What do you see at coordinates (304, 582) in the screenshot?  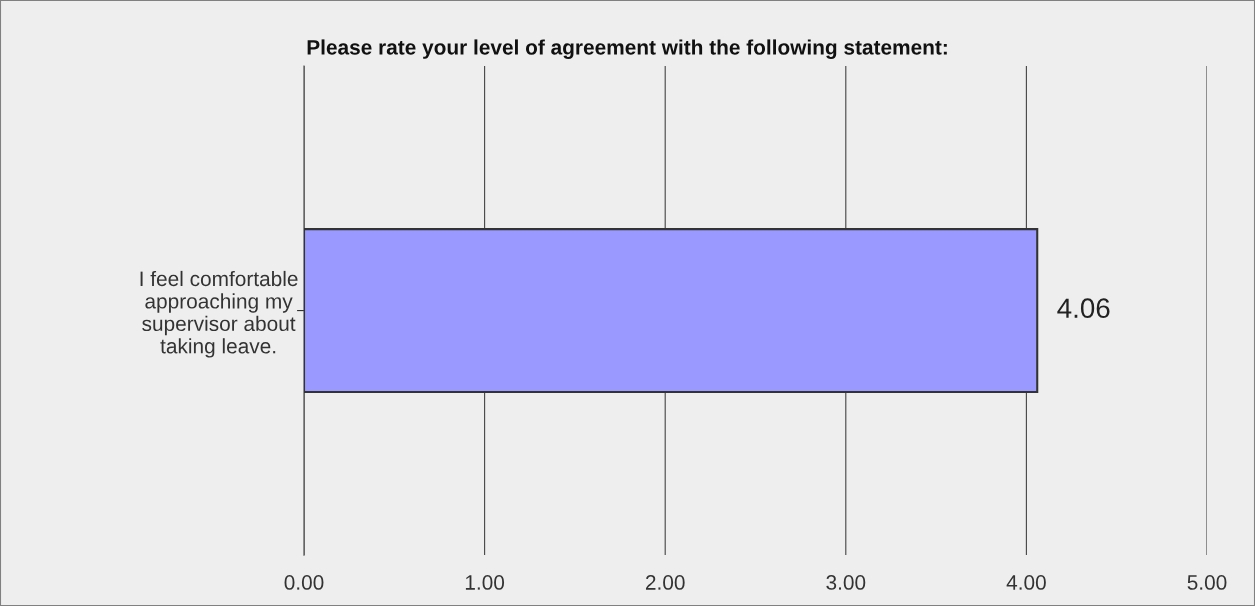 I see `x-tick-label: 0.00` at bounding box center [304, 582].